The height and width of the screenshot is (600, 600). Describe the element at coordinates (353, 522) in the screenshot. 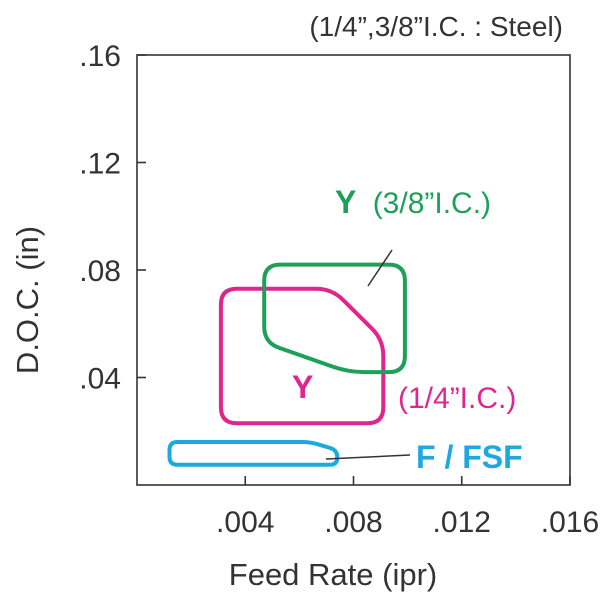

I see `x-tick-label-1: .008` at that location.